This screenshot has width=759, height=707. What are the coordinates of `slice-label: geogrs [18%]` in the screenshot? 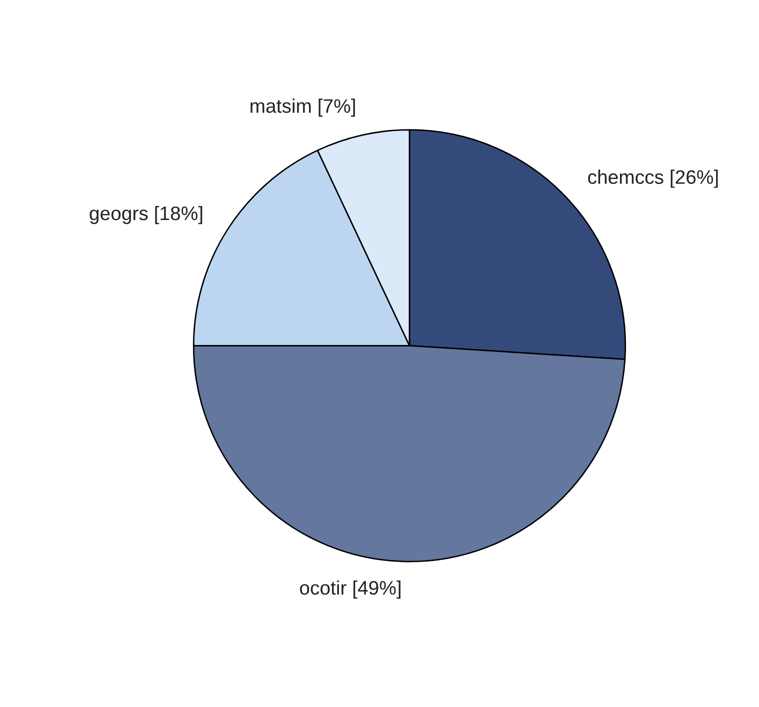 It's located at (146, 215).